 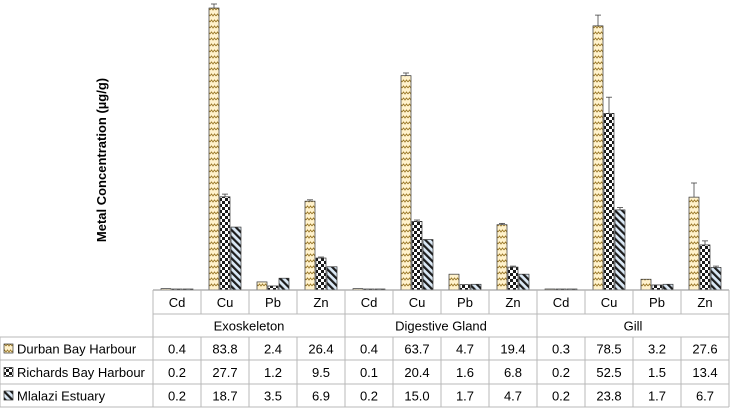 What do you see at coordinates (321, 396) in the screenshot?
I see `table-cell-mlalazi-estuary-exoskeleton-zn: 6.9` at bounding box center [321, 396].